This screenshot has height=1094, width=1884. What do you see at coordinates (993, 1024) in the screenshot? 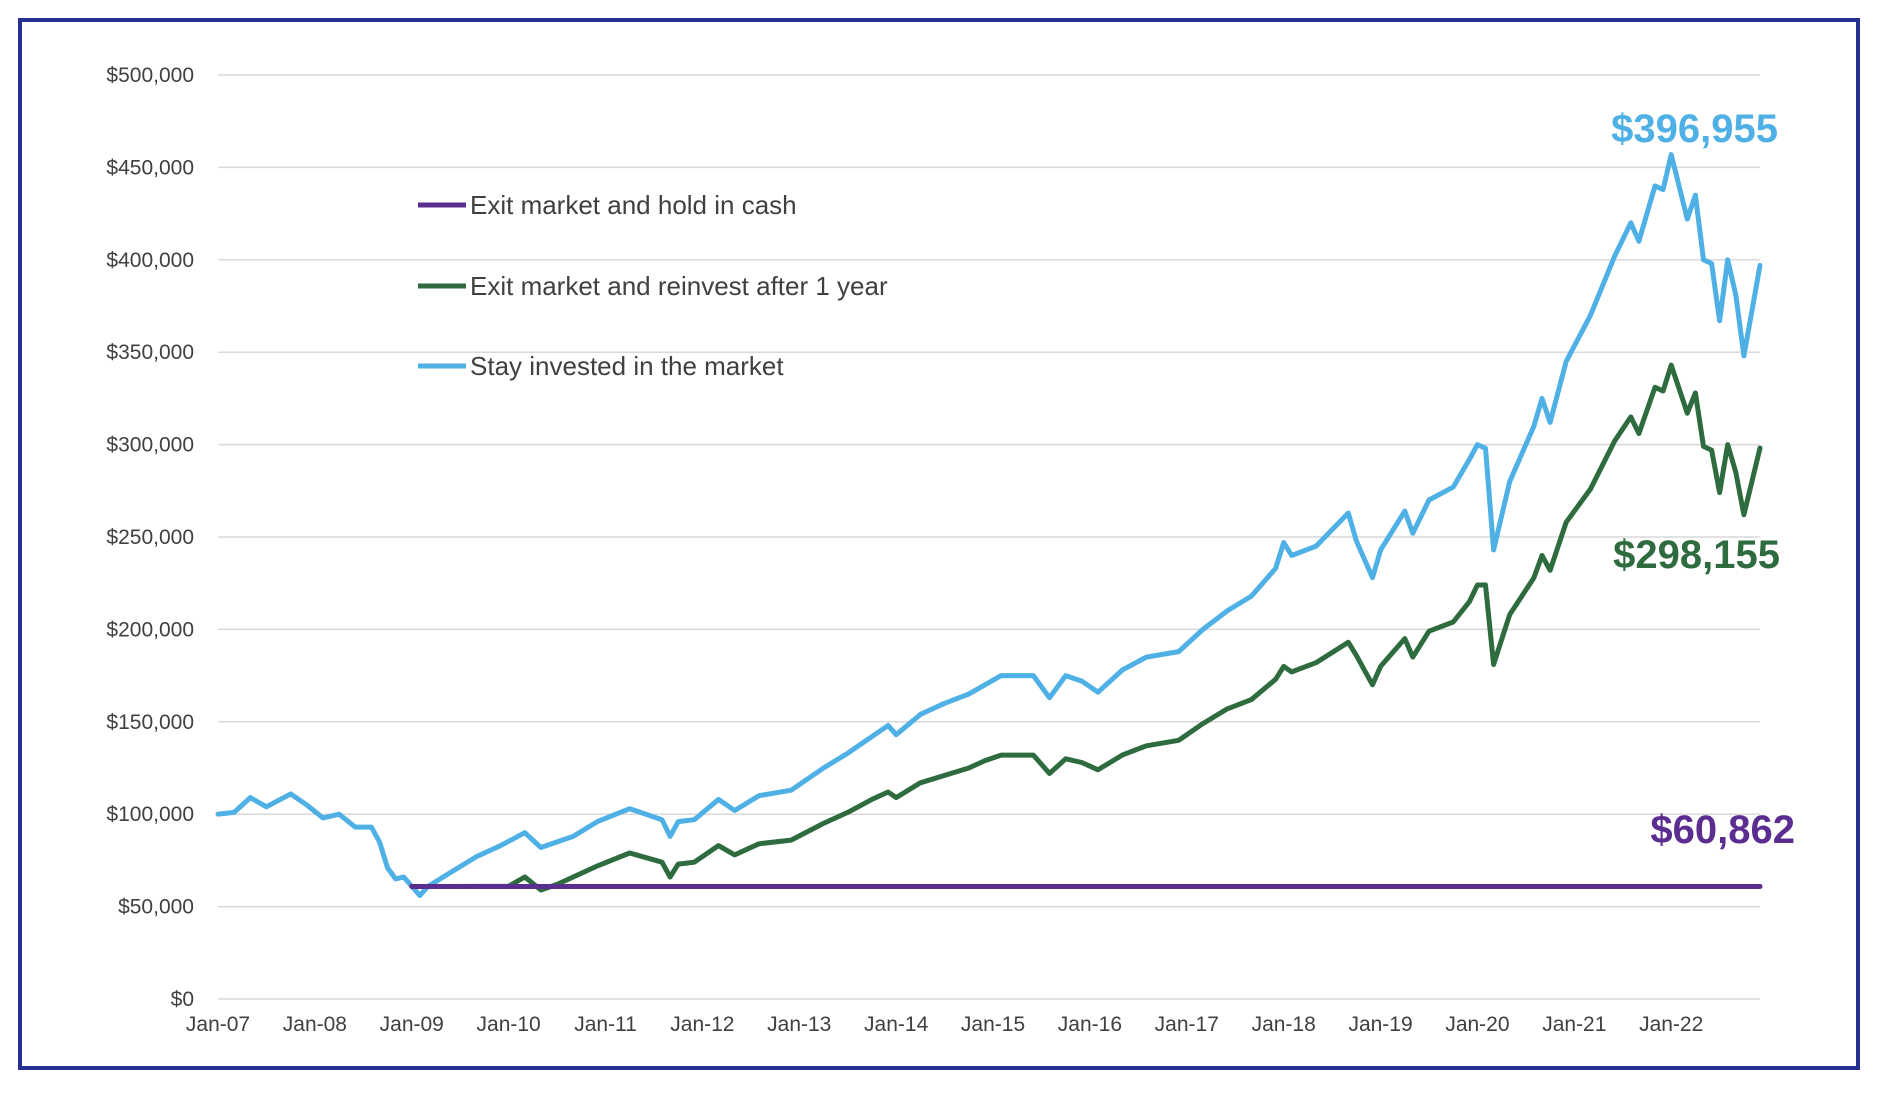
I see `x-tick-label: Jan-15` at bounding box center [993, 1024].